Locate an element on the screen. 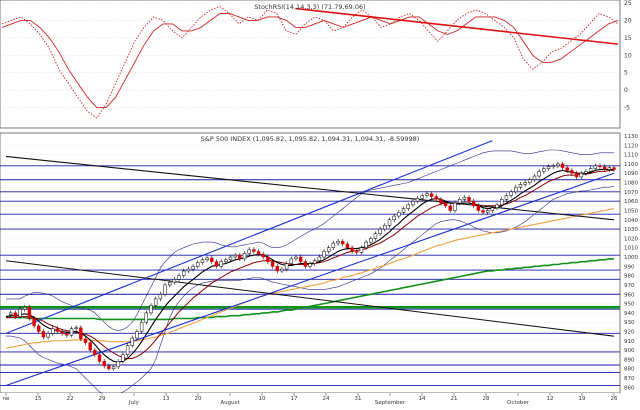 This screenshot has width=640, height=410. price-y-tick-label: 960 is located at coordinates (629, 295).